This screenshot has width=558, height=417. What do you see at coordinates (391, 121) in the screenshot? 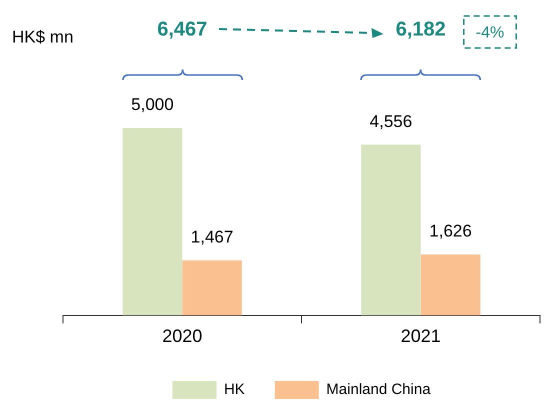
I see `data-label: 4,556` at bounding box center [391, 121].